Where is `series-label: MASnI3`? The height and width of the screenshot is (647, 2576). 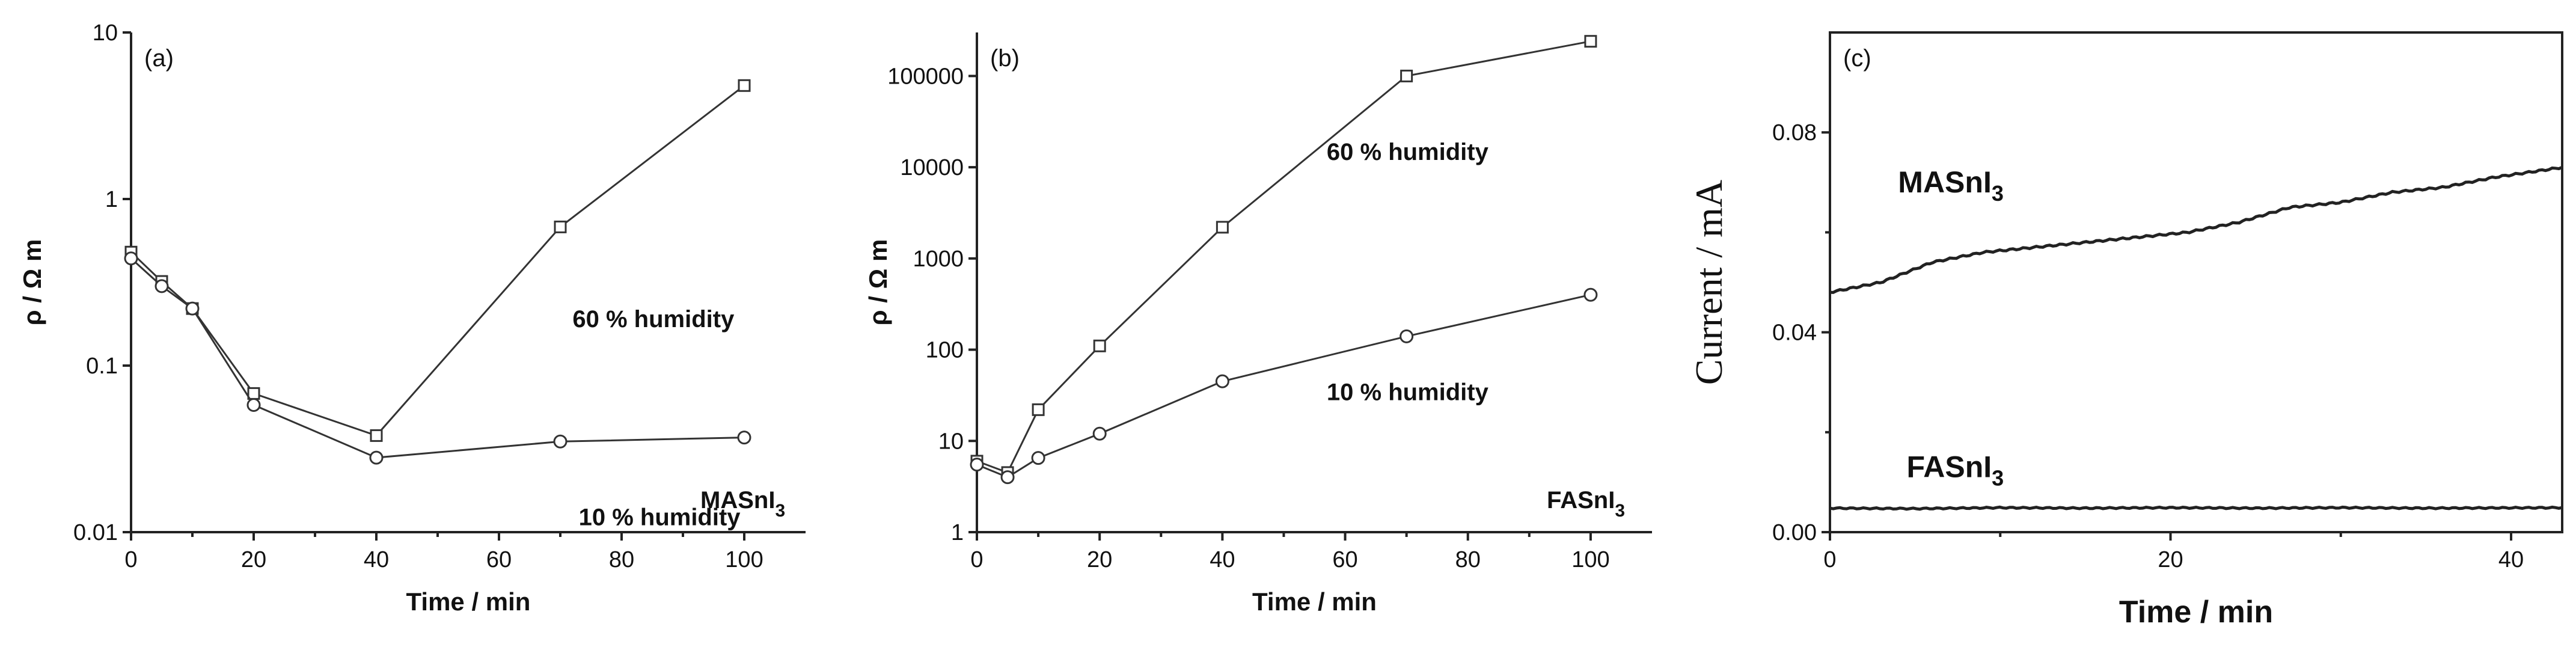
series-label: MASnI3 is located at coordinates (1951, 185).